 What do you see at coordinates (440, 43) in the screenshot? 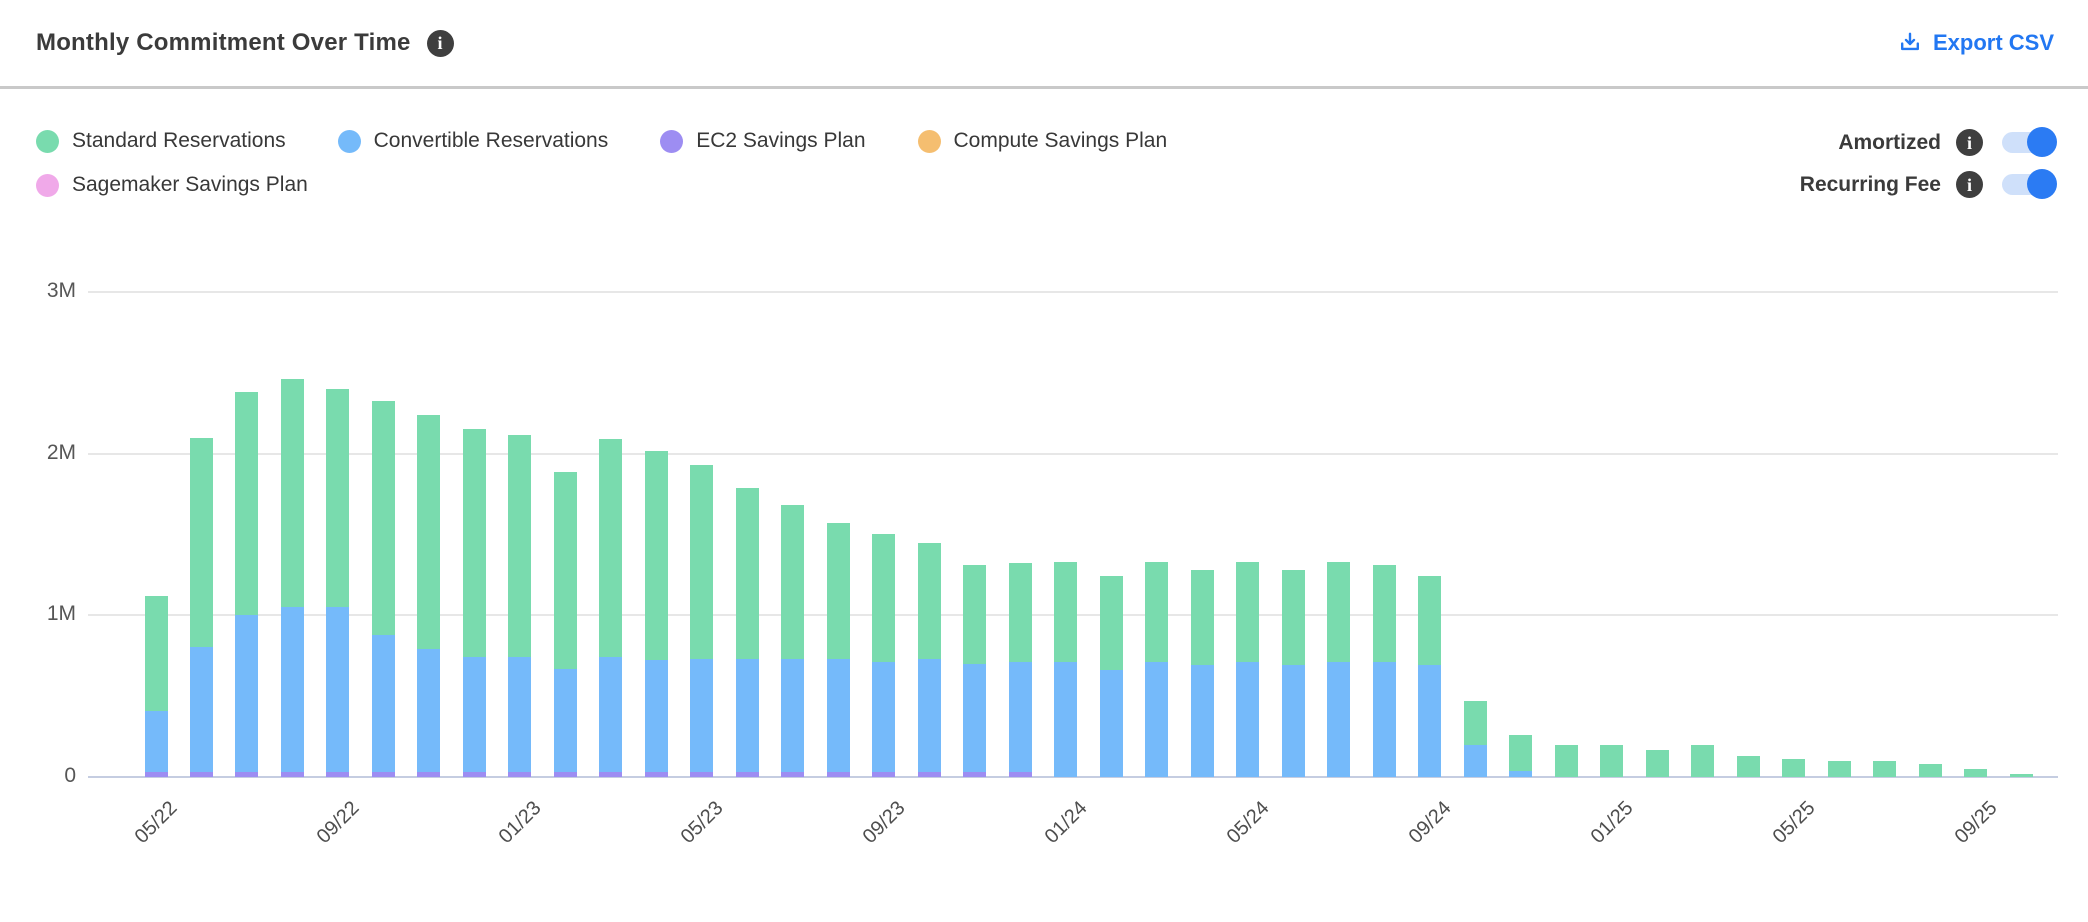
I see `title-info-icon: i` at bounding box center [440, 43].